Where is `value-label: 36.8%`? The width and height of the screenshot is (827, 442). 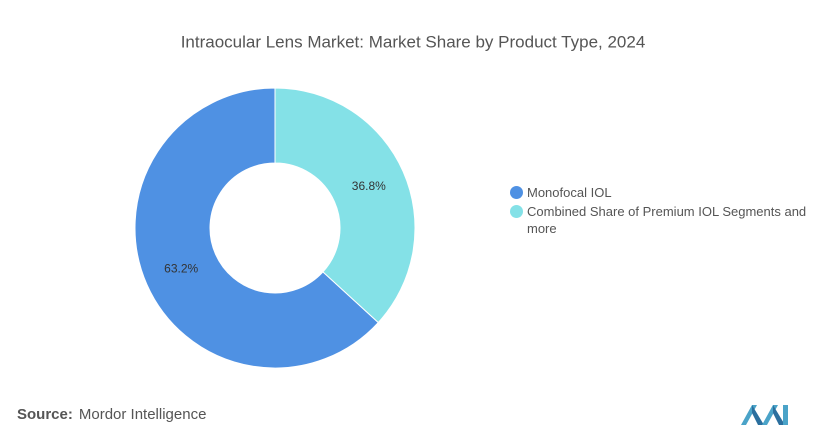
value-label: 36.8% is located at coordinates (369, 186).